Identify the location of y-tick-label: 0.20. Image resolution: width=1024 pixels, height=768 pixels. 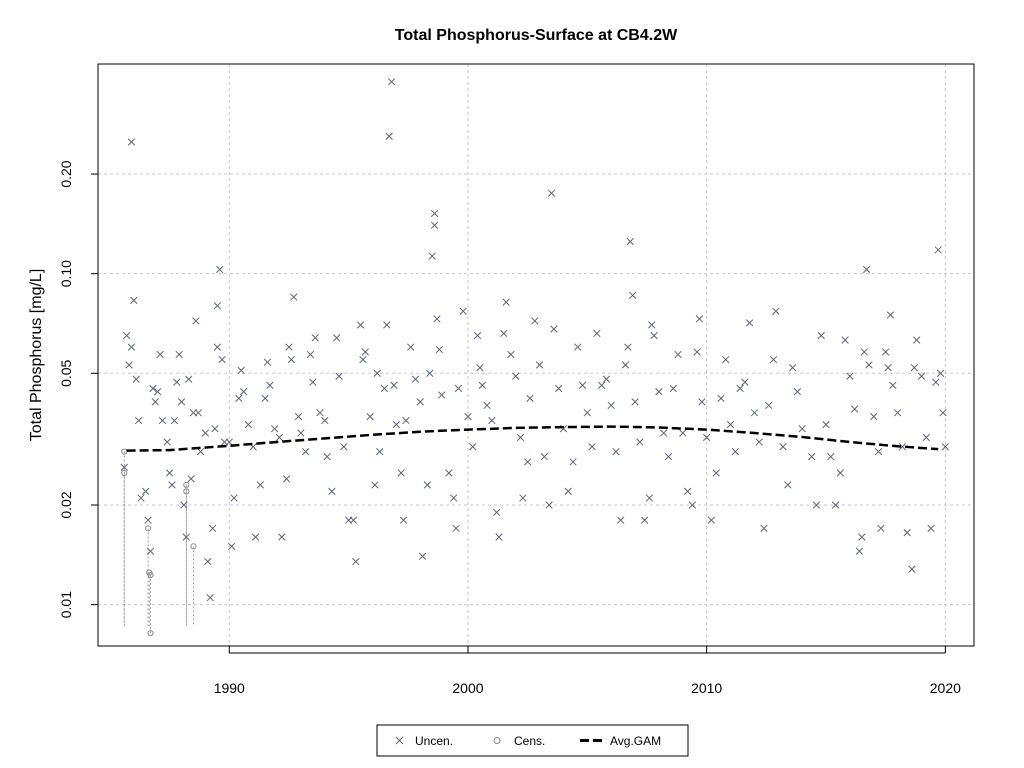
(66, 173).